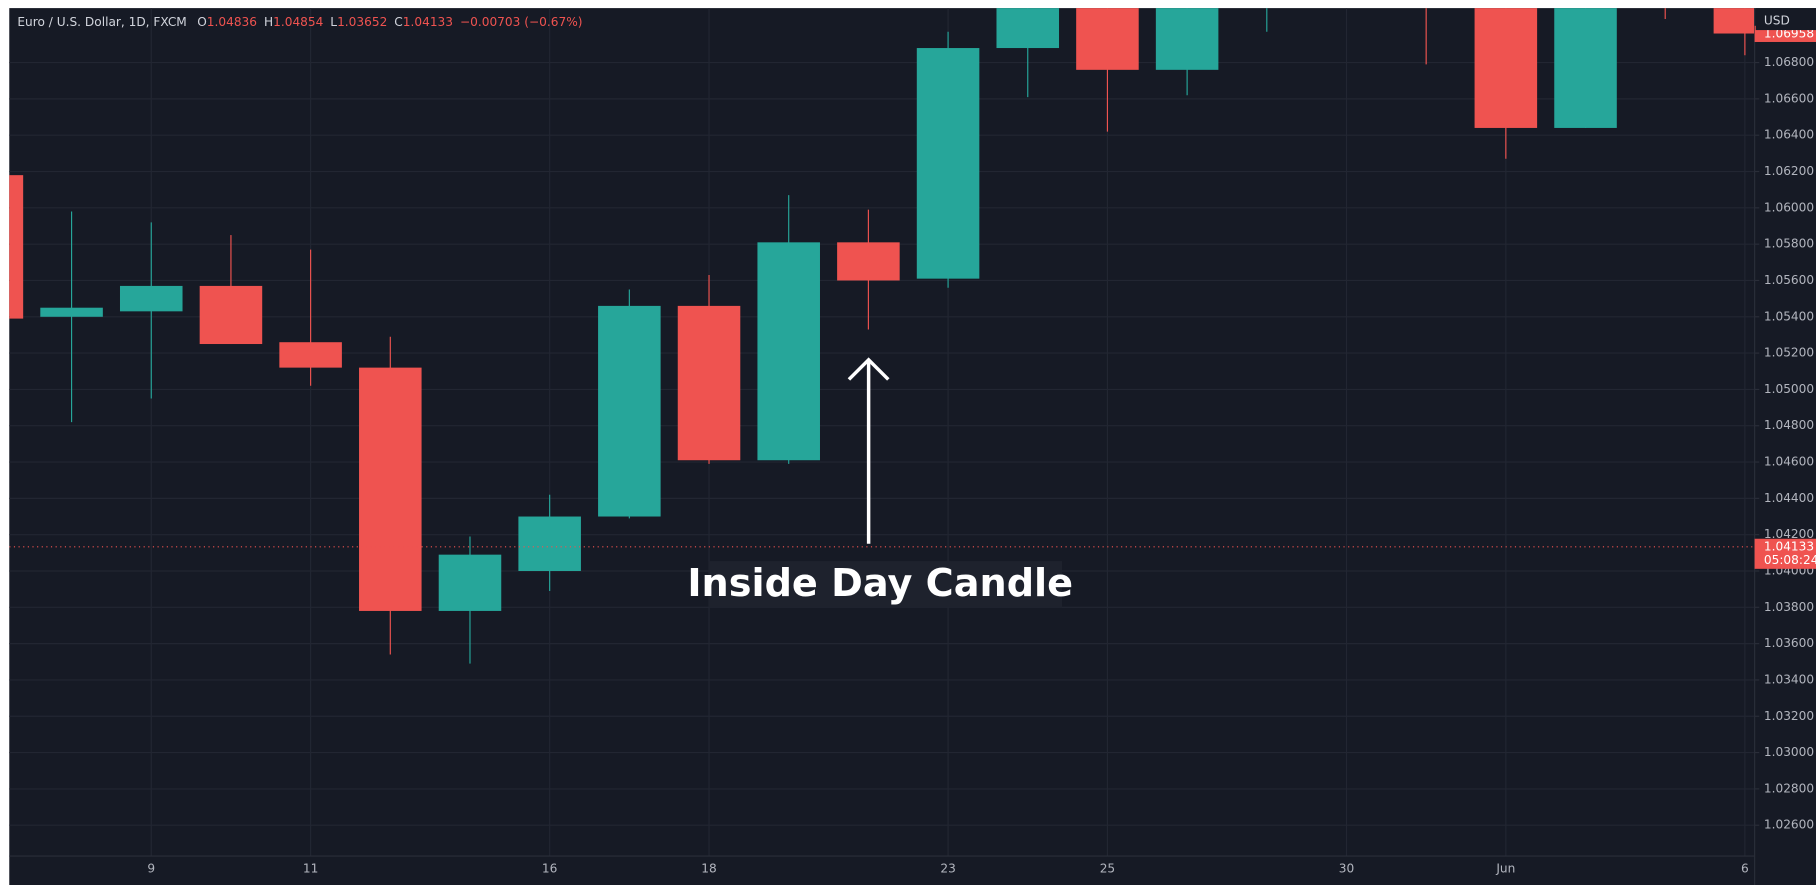 Image resolution: width=1816 pixels, height=885 pixels. Describe the element at coordinates (1789, 643) in the screenshot. I see `y-tick-label: 1.03600` at that location.